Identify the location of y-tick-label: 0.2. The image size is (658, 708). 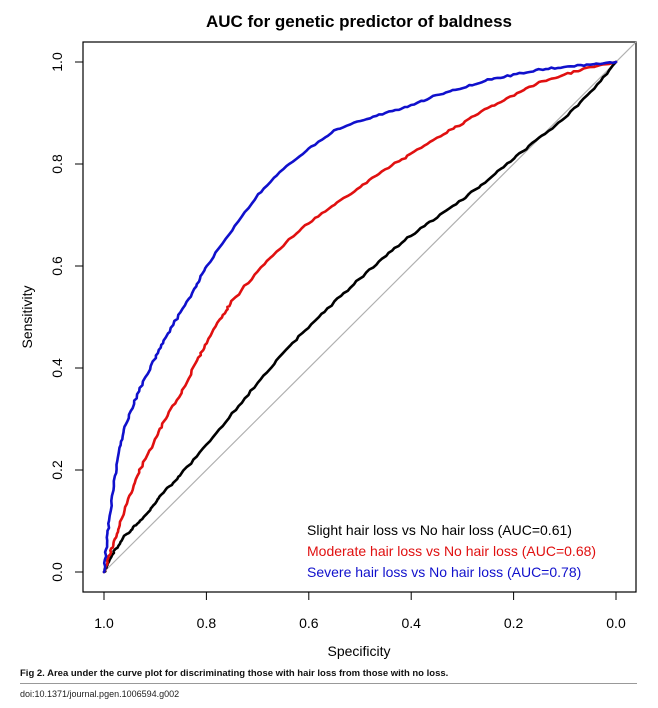
(57, 470).